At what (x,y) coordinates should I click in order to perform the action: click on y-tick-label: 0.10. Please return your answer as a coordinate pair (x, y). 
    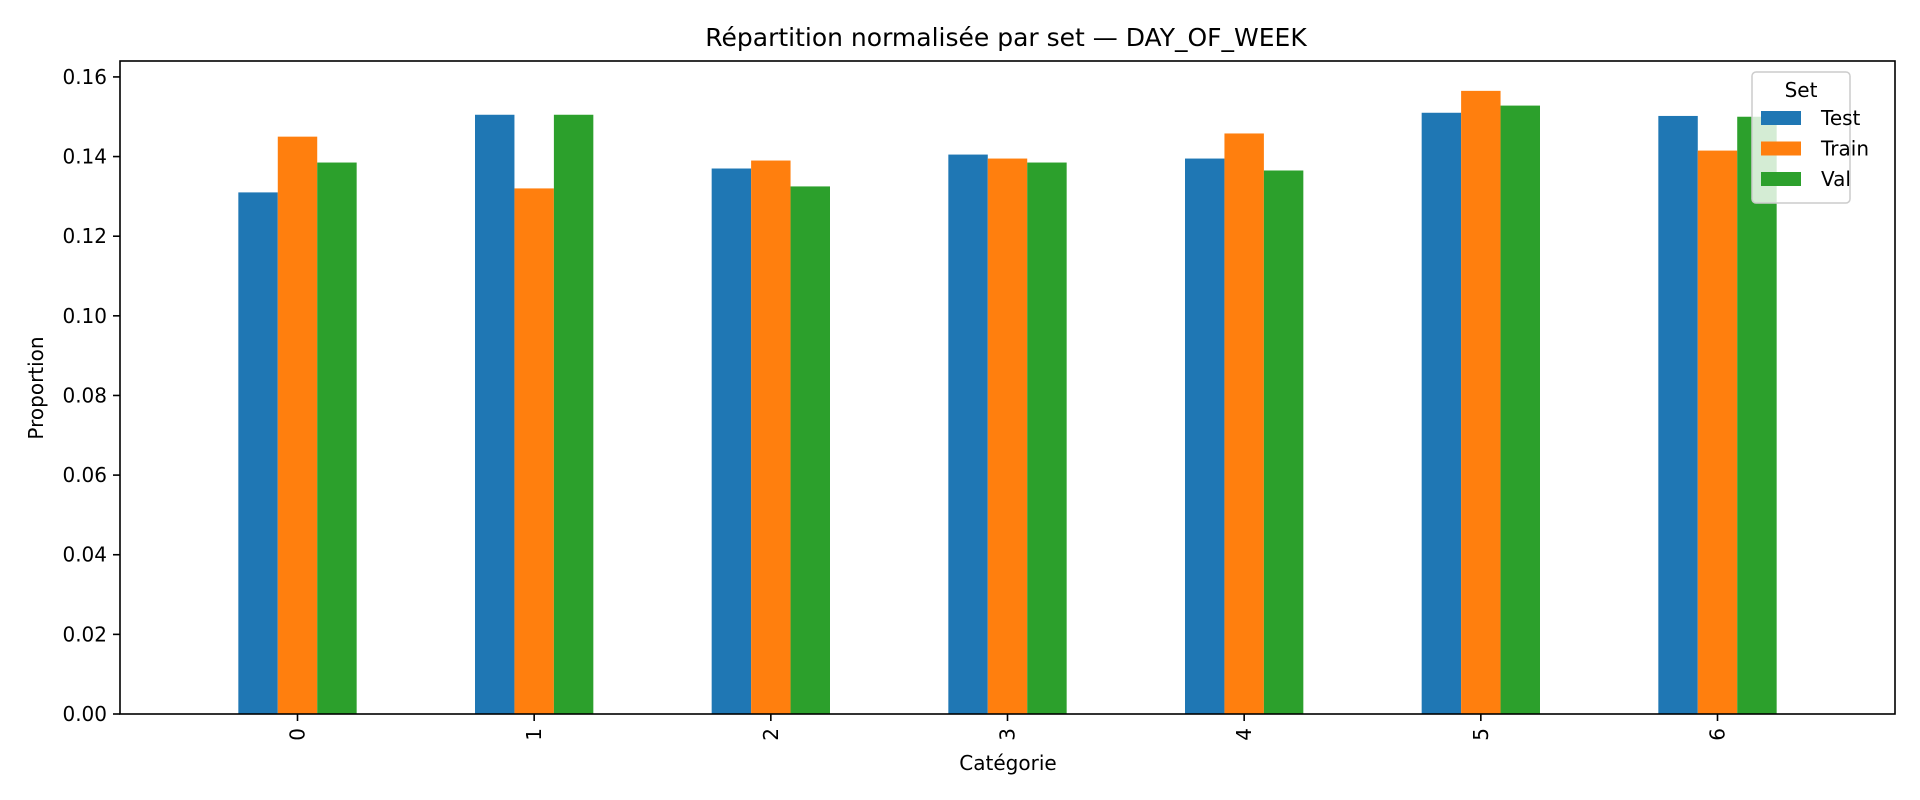
    Looking at the image, I should click on (84, 316).